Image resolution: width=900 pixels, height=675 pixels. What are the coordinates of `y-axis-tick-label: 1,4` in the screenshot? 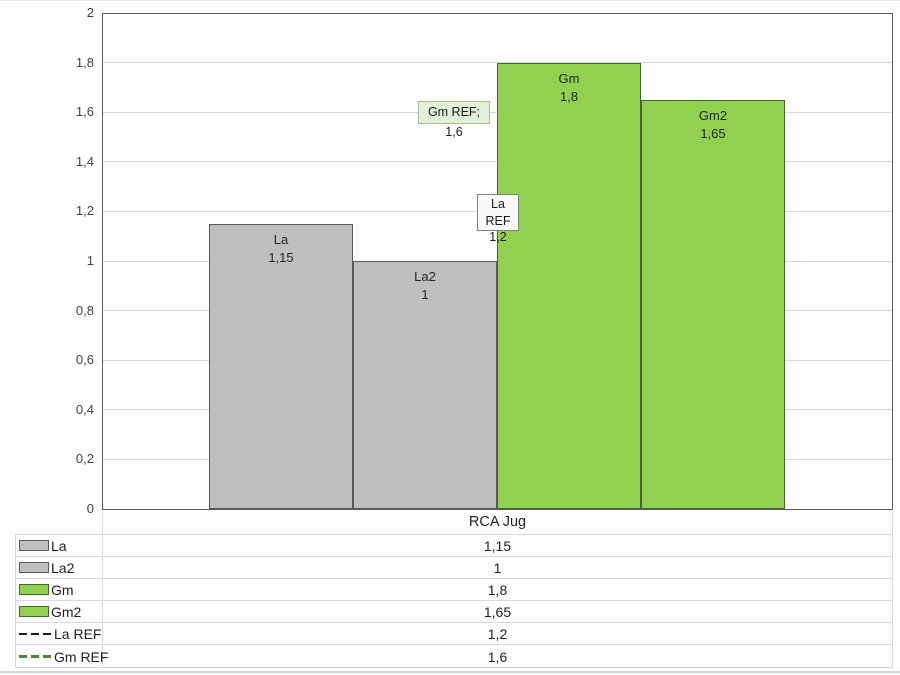 It's located at (84, 161).